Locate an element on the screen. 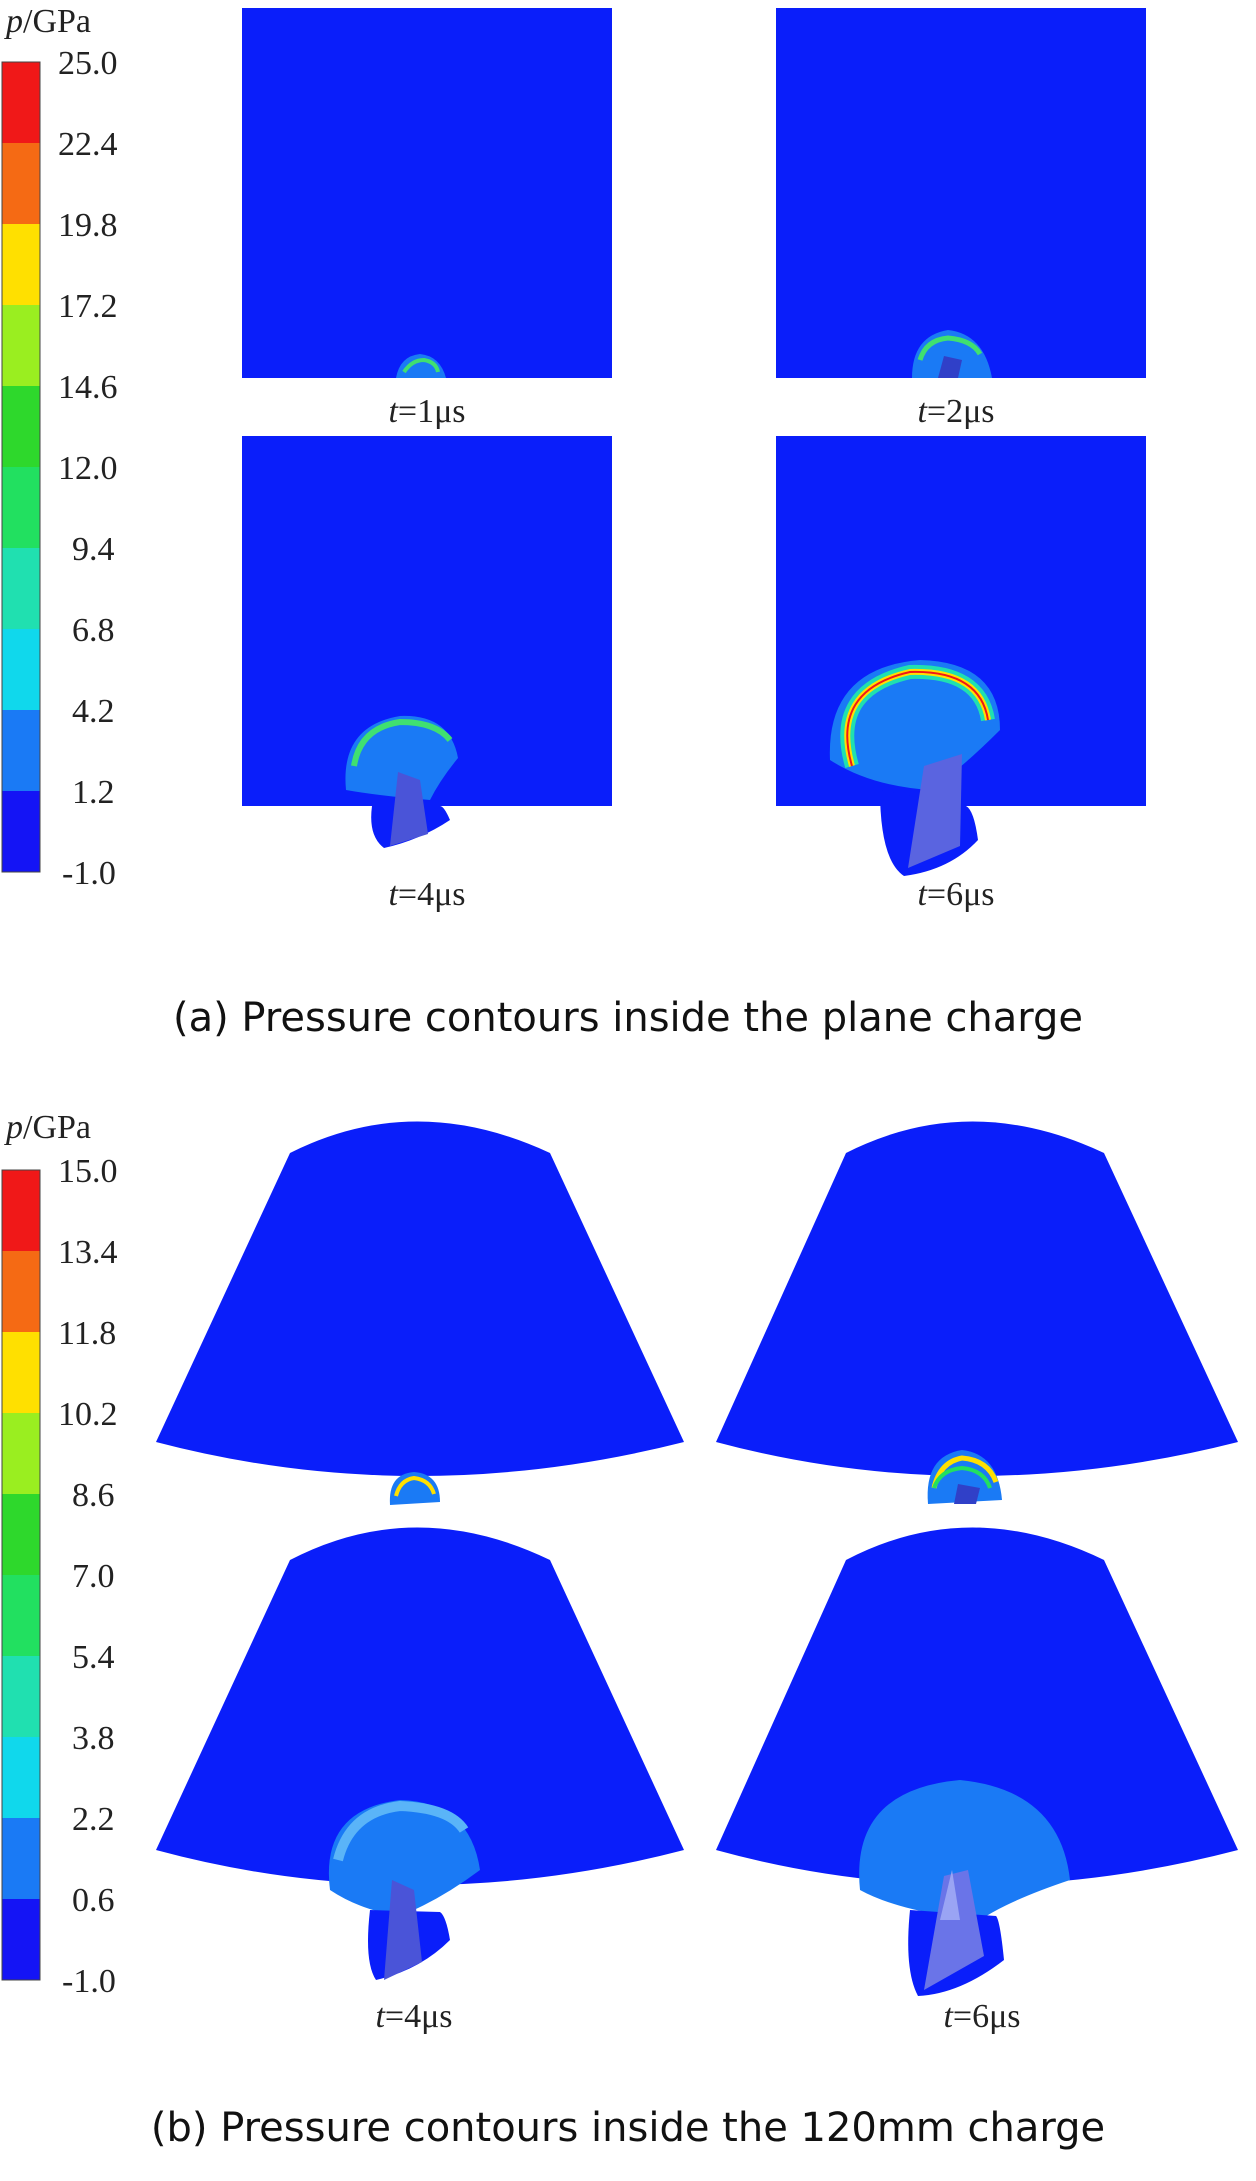  legend-a: p/GPa 25.0 22.4 19.8 17.2 14.6 is located at coordinates (59, 447).